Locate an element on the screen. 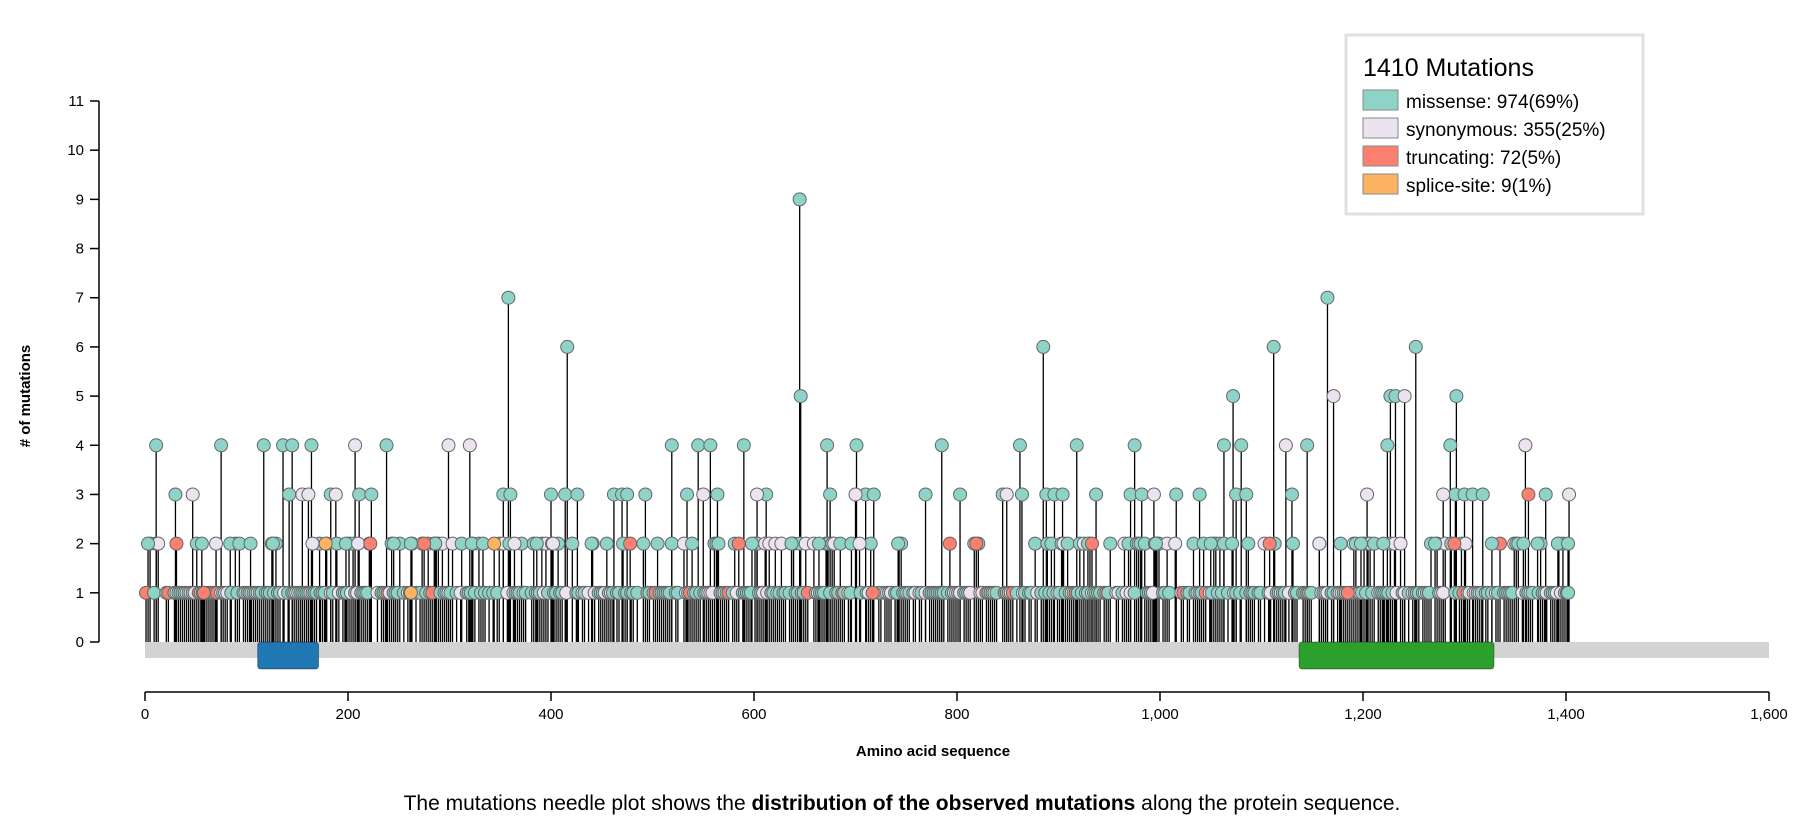 The image size is (1804, 822). protein-domain is located at coordinates (288, 655).